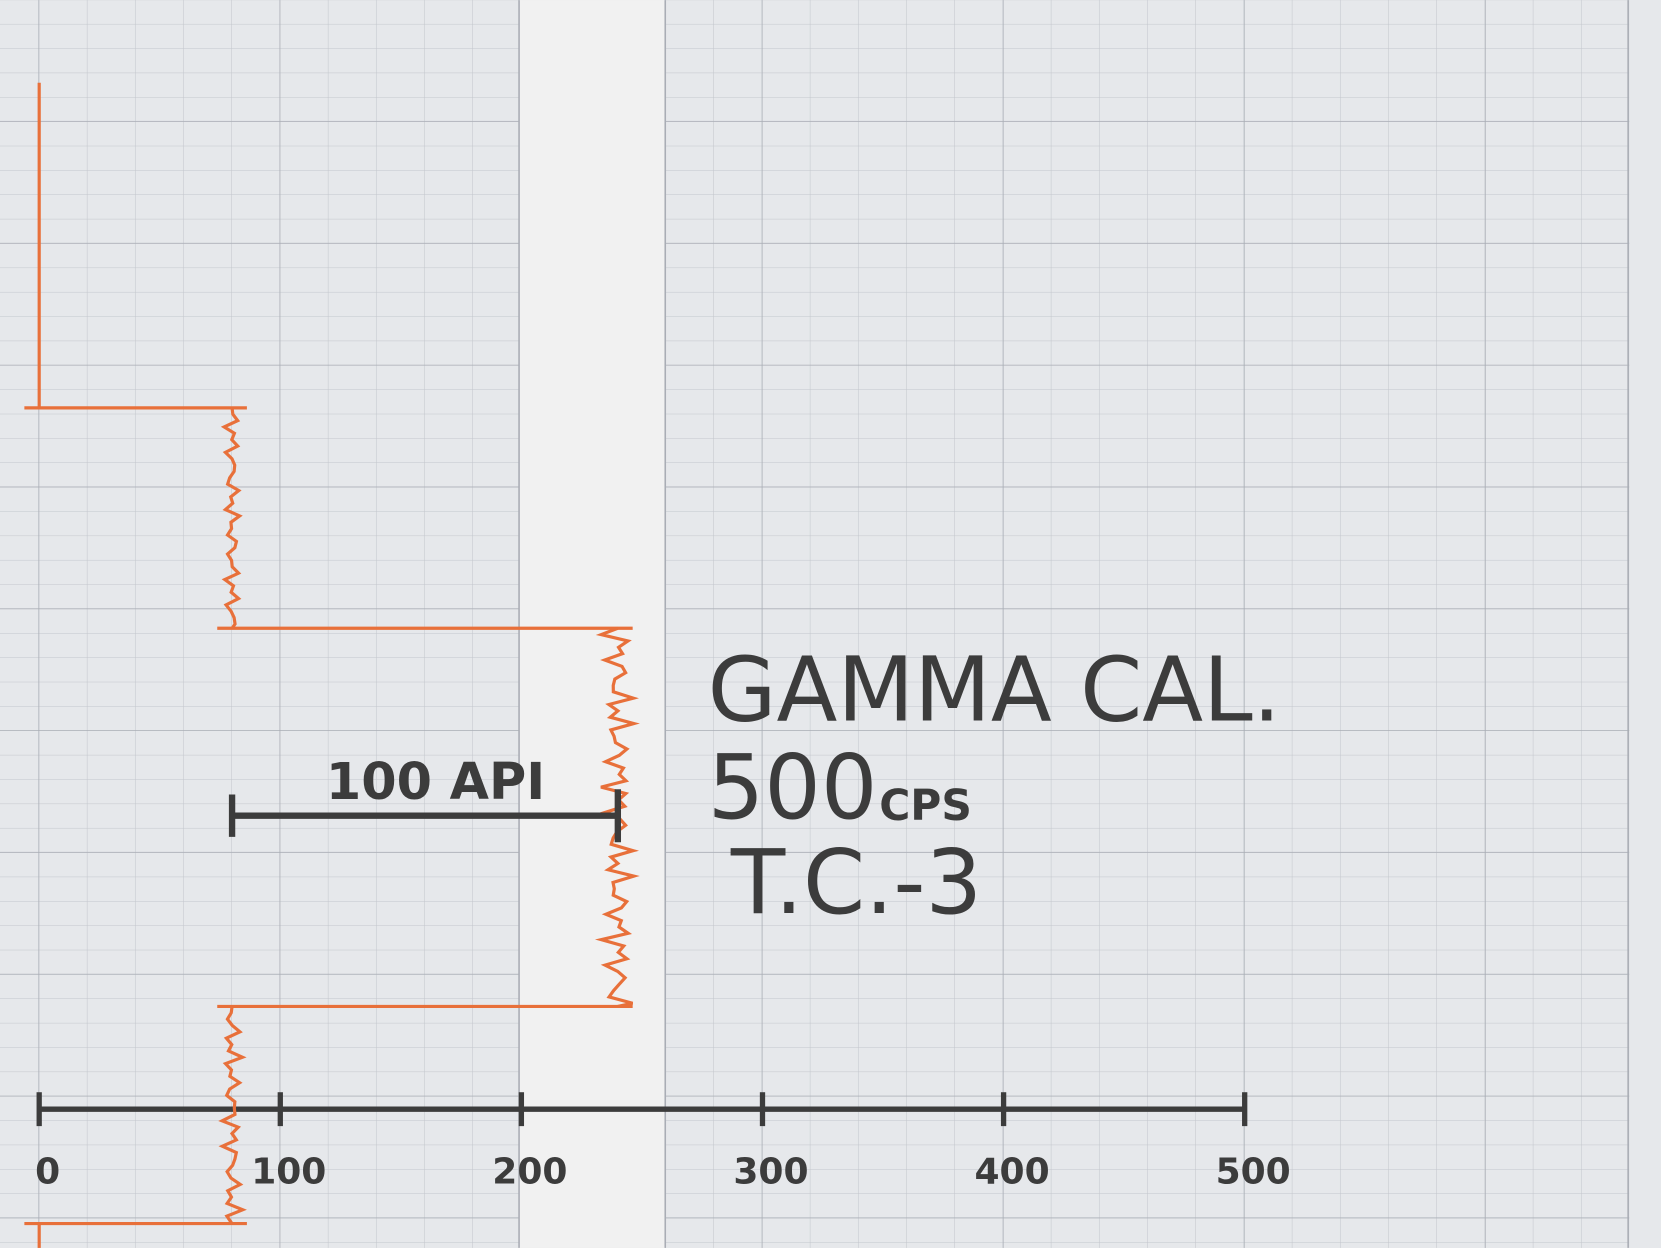 This screenshot has width=1661, height=1248. Describe the element at coordinates (856, 882) in the screenshot. I see `annotation: T.C.-3` at that location.